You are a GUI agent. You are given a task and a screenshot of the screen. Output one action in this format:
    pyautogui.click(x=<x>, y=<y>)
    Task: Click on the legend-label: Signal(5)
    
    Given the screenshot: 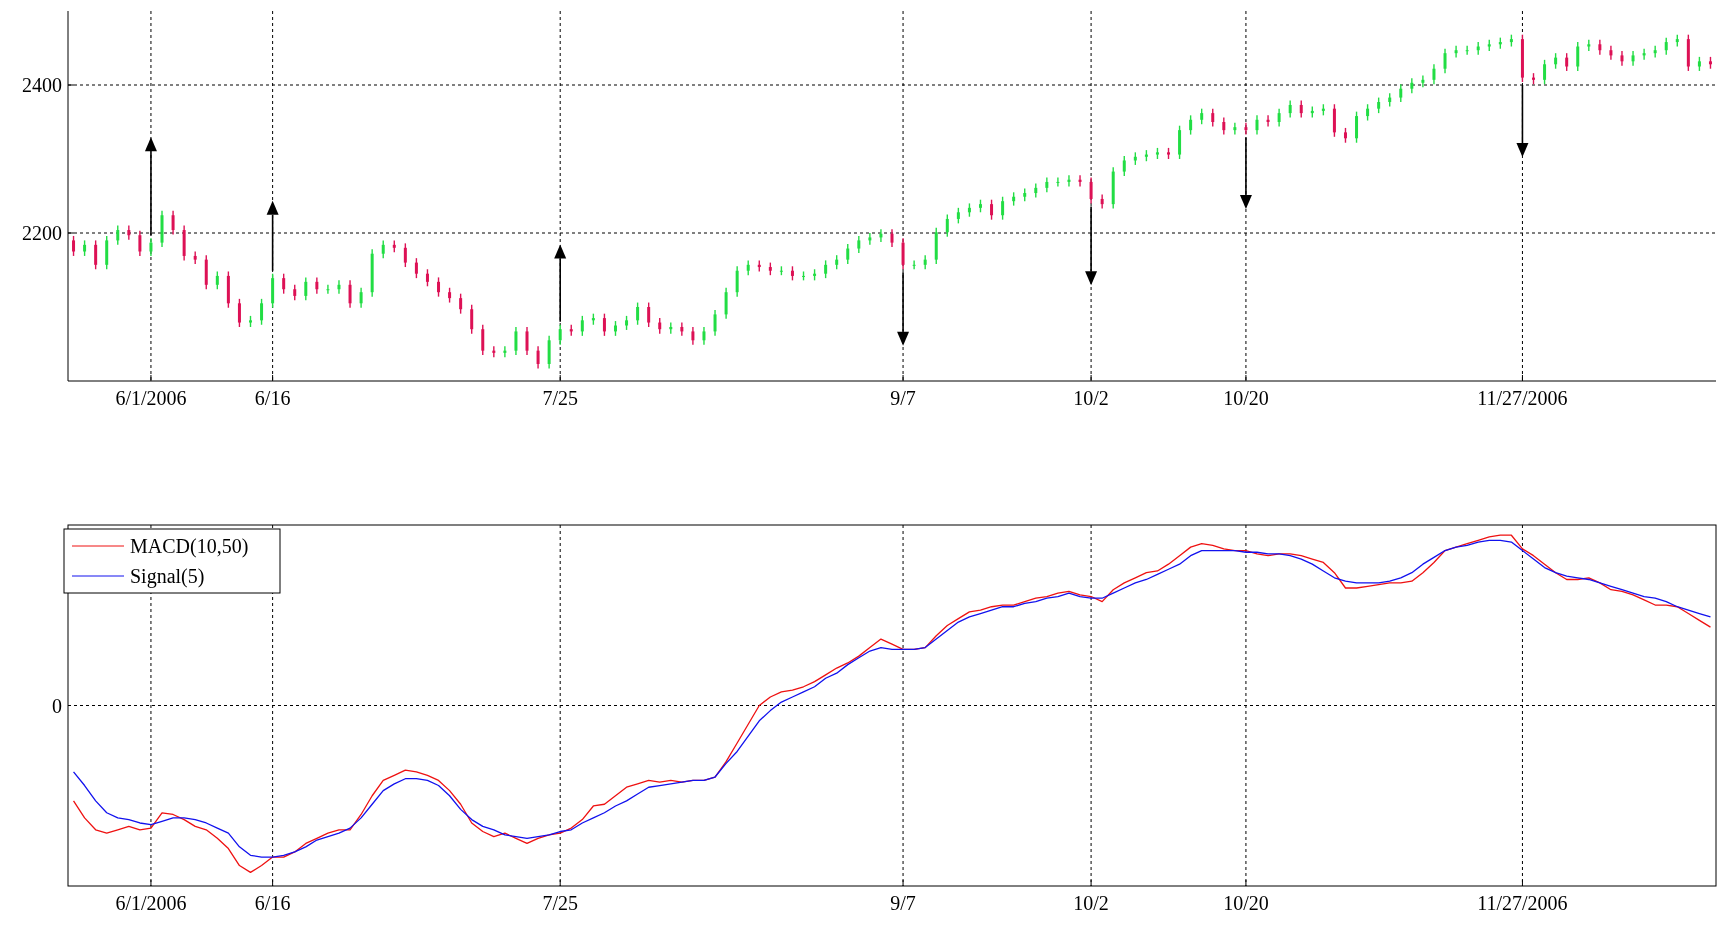 What is the action you would take?
    pyautogui.click(x=167, y=576)
    